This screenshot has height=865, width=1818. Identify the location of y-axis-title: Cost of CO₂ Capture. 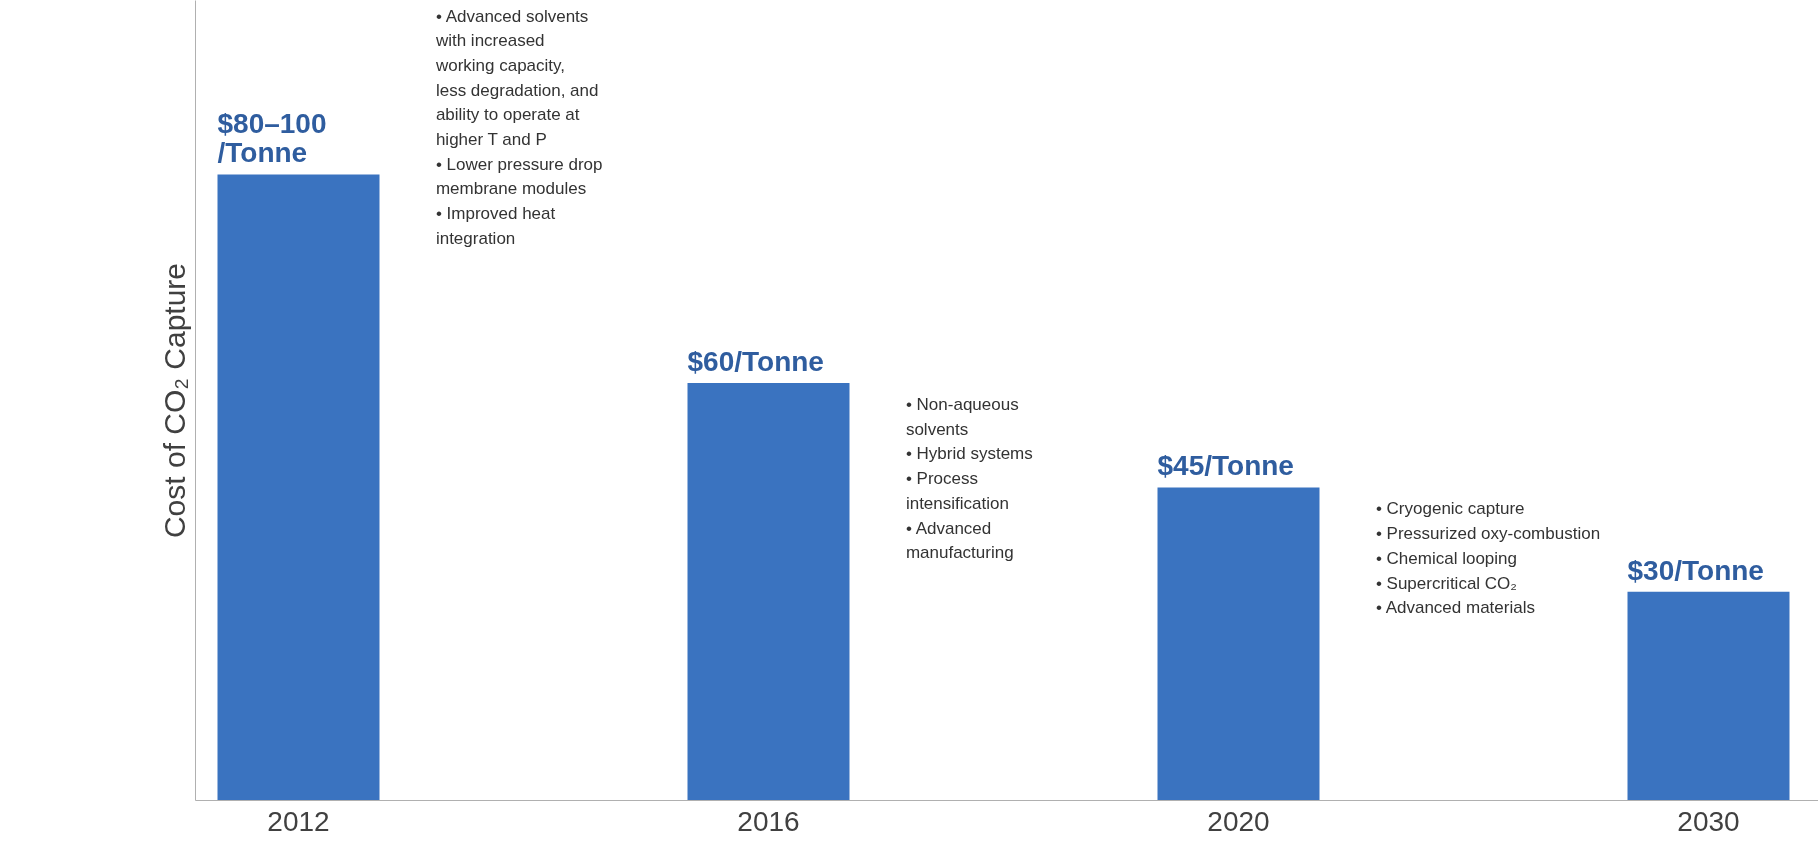
(174, 400).